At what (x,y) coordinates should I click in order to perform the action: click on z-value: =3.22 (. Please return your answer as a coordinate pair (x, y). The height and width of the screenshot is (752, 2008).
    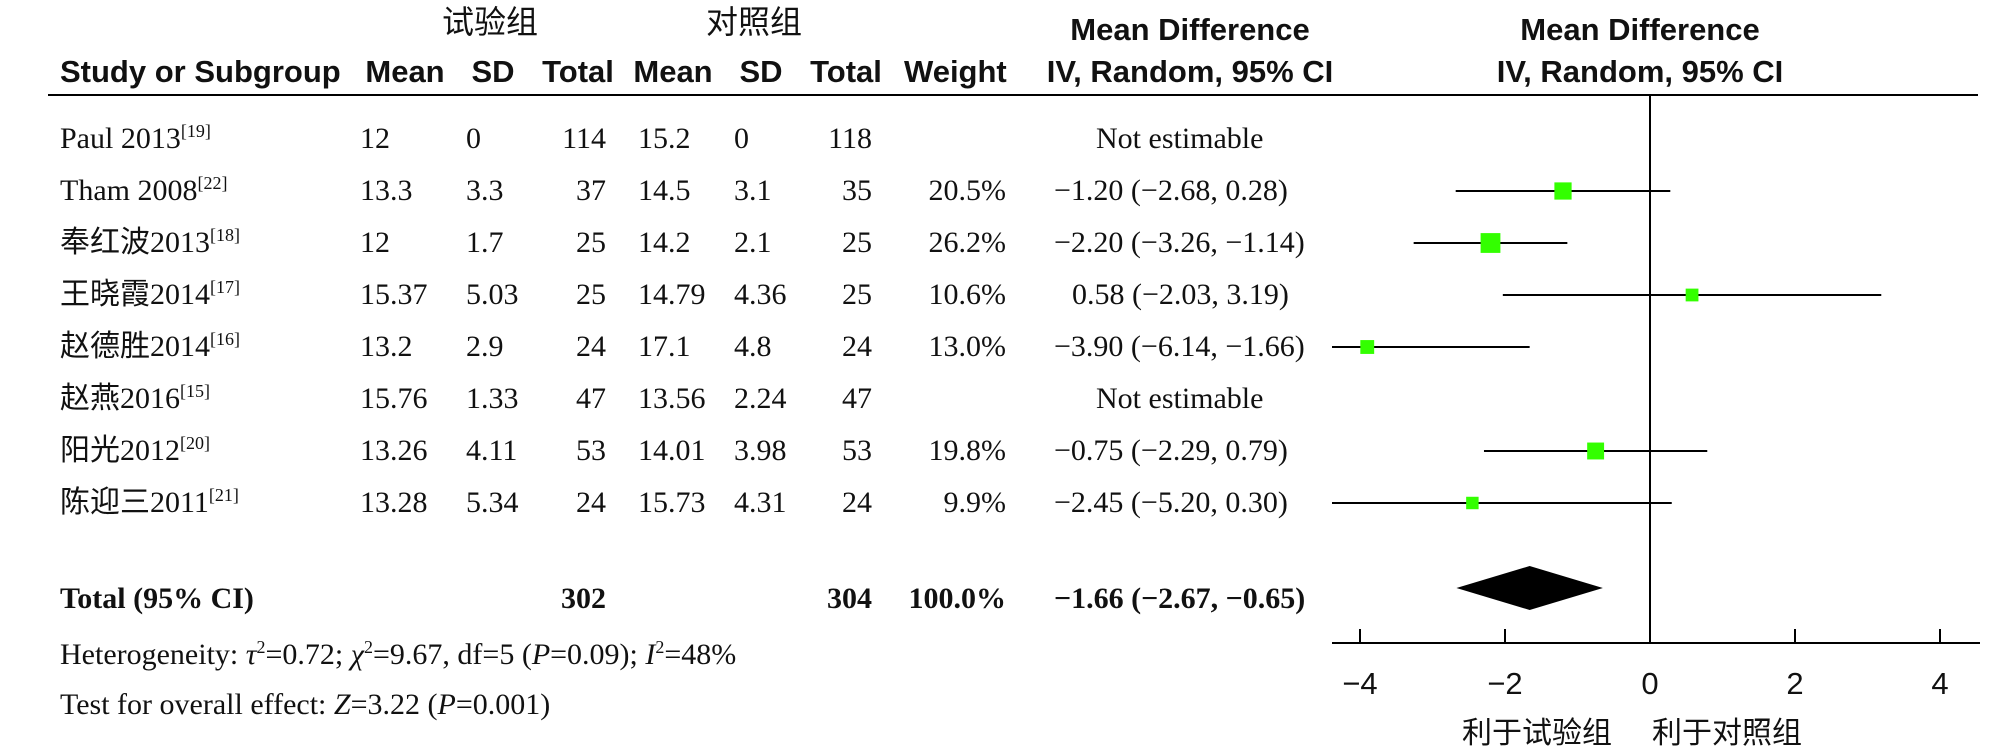
    Looking at the image, I should click on (394, 704).